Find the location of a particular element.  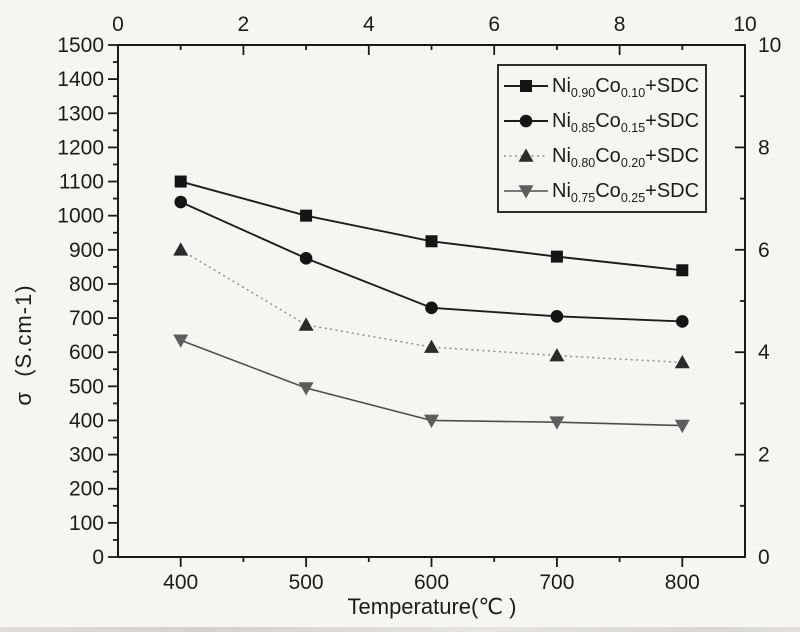

right-tick-label: 2 is located at coordinates (764, 455).